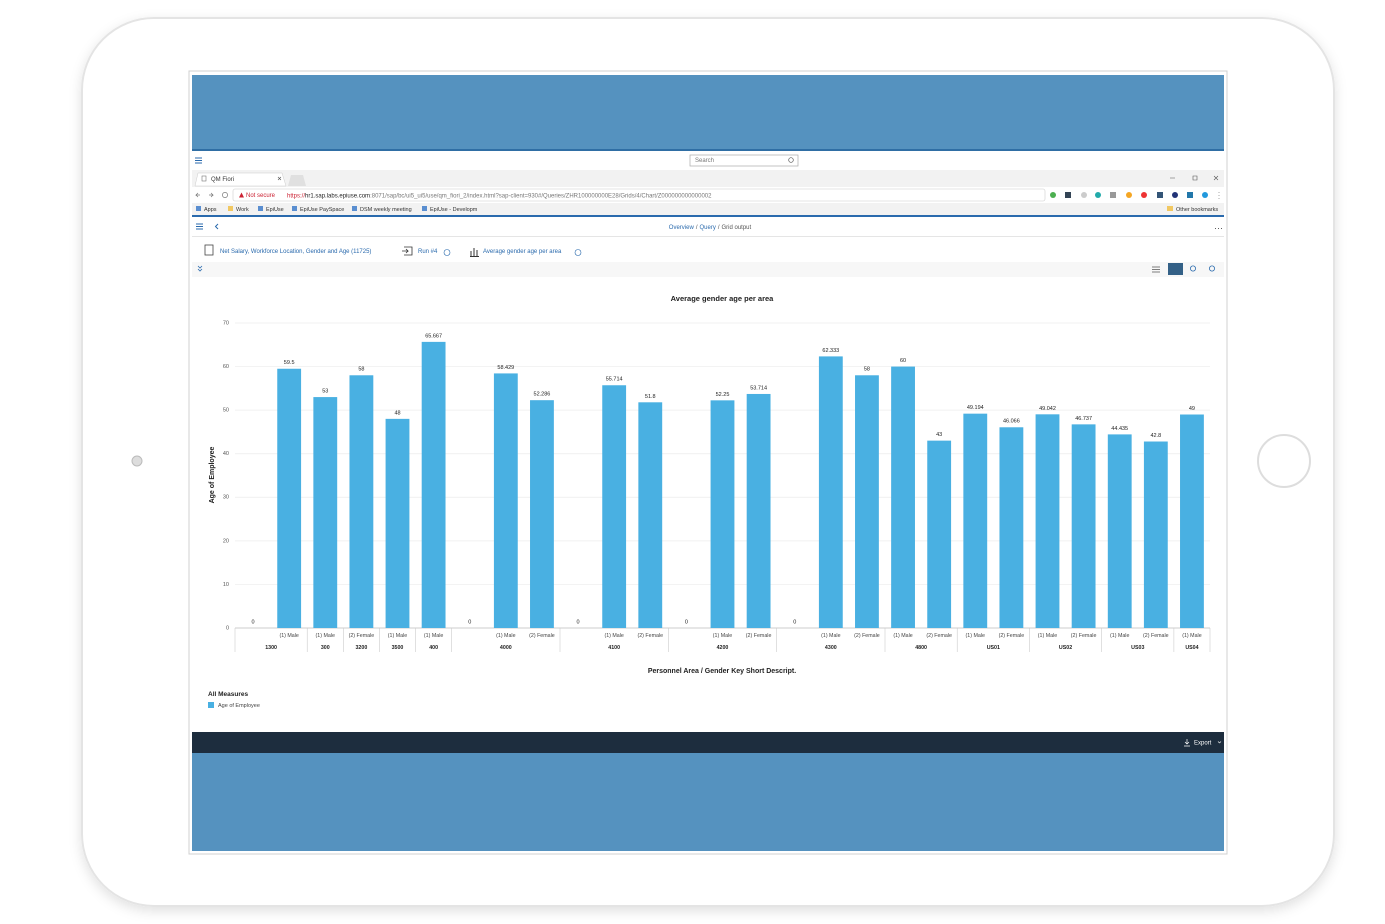 The width and height of the screenshot is (1385, 924). Describe the element at coordinates (204, 178) in the screenshot. I see `tab-icon` at that location.